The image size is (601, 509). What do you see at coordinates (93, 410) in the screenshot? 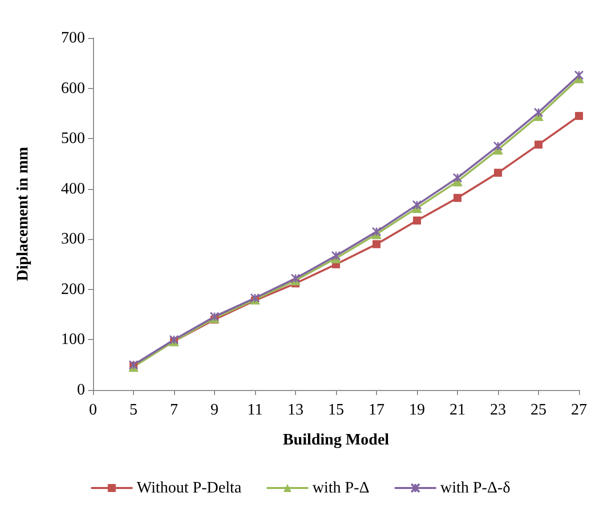
I see `x-tick-label: 0` at bounding box center [93, 410].